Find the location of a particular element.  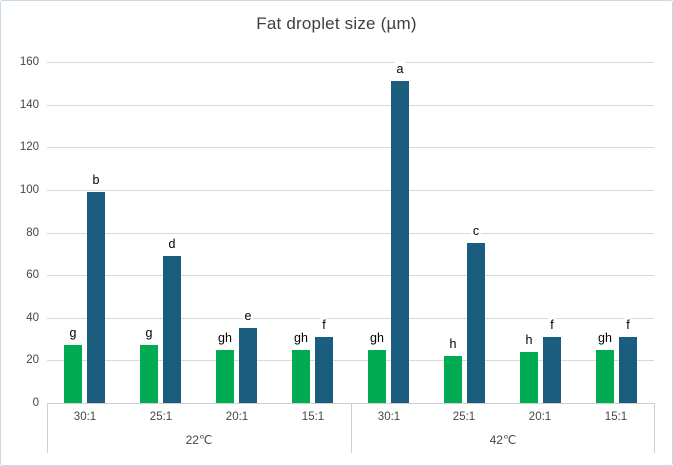

group-label: 42℃ is located at coordinates (503, 440).